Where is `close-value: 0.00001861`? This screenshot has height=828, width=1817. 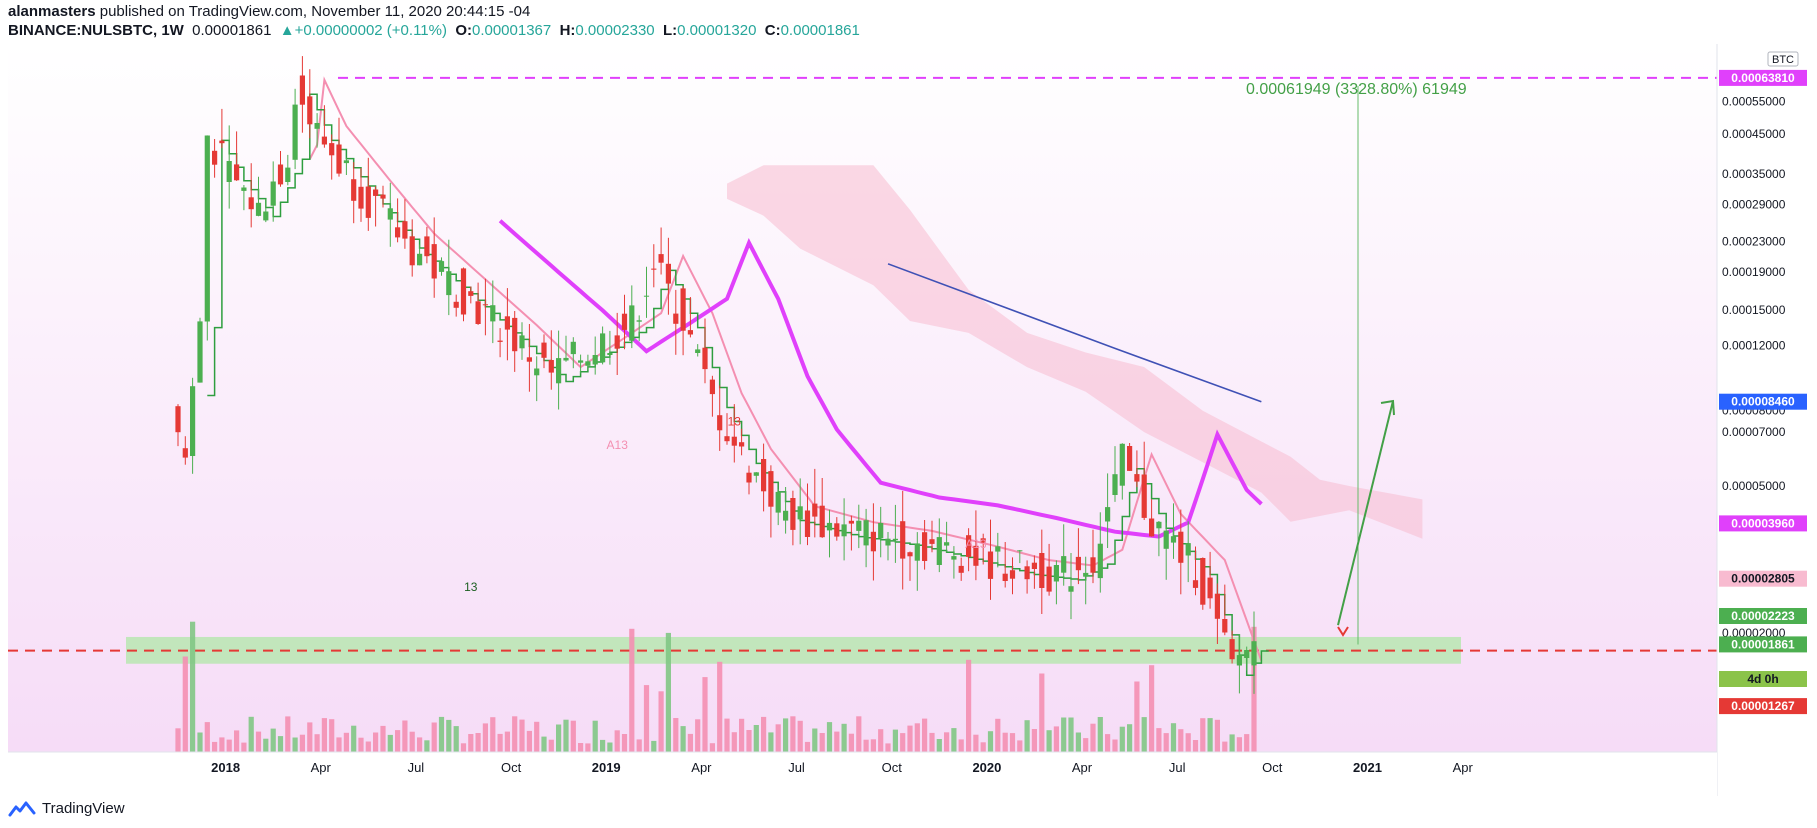 close-value: 0.00001861 is located at coordinates (820, 30).